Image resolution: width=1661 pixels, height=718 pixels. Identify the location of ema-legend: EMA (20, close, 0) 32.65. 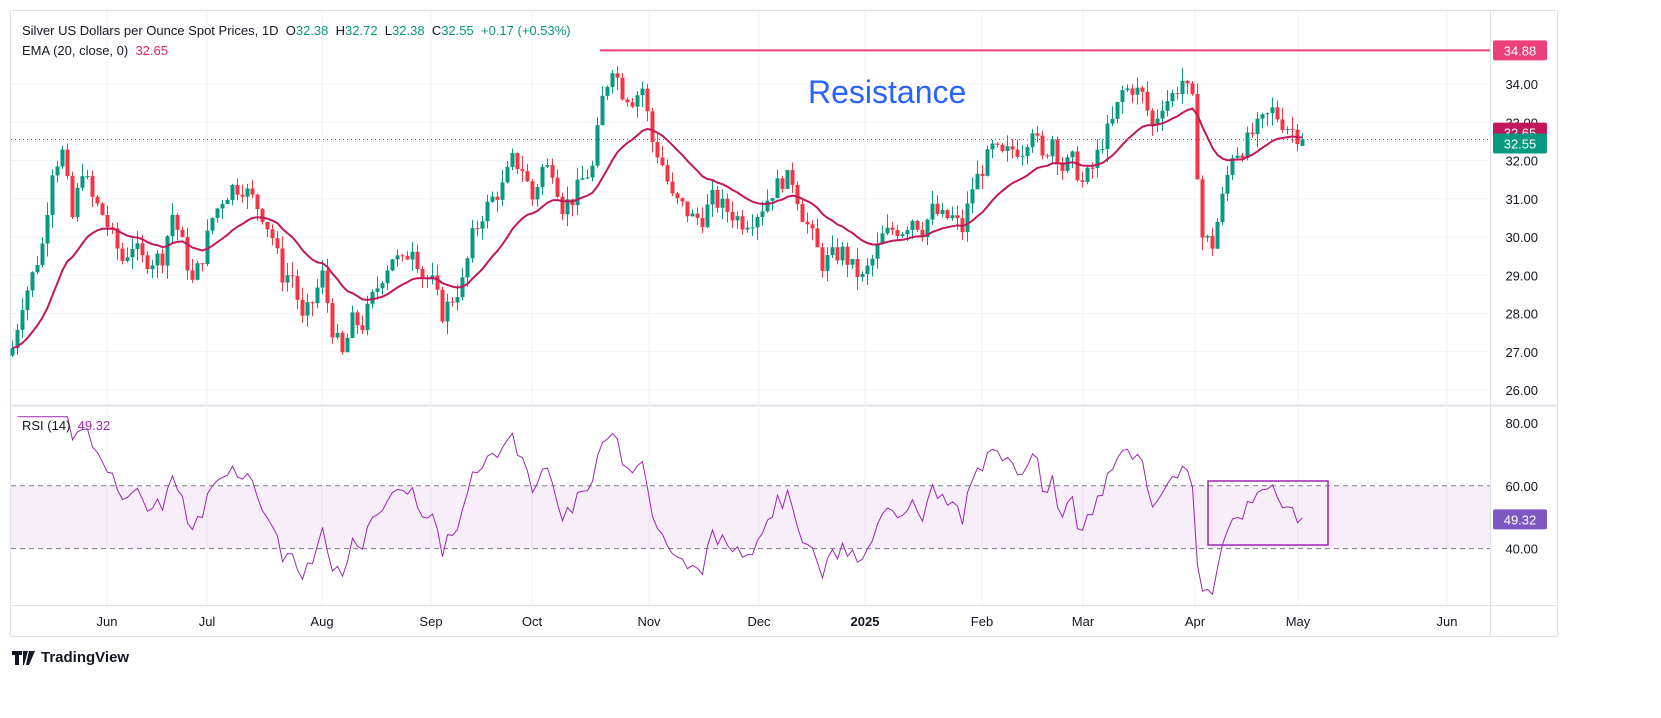
(95, 50).